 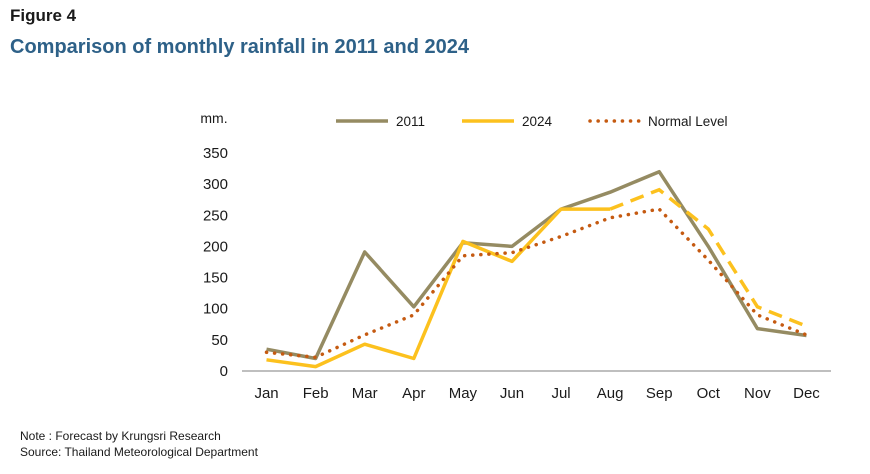 I want to click on x-tick-label: Sep, so click(x=659, y=393).